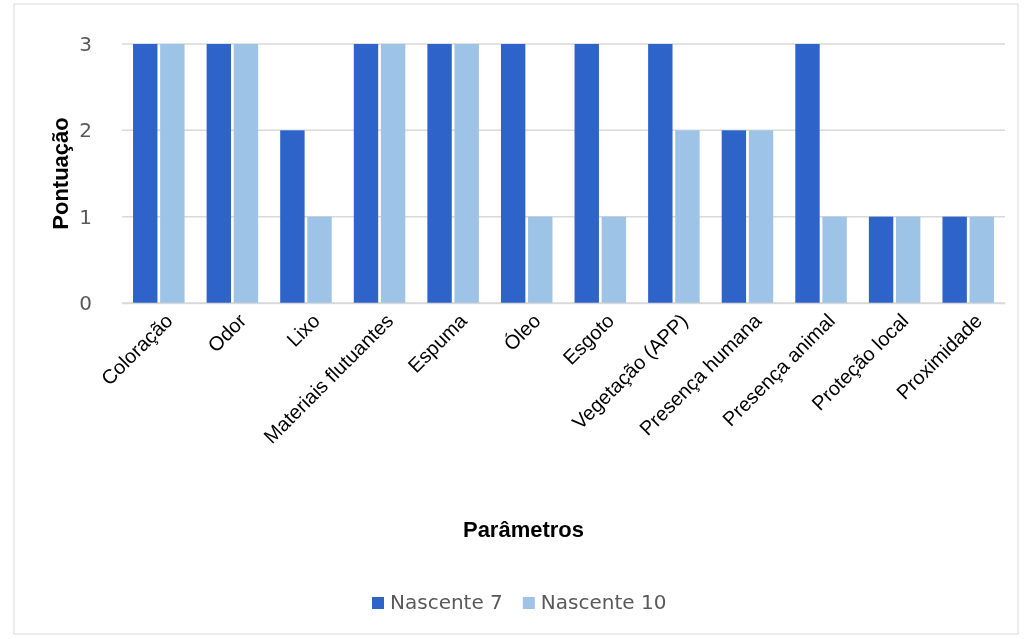  Describe the element at coordinates (303, 330) in the screenshot. I see `x-tick-label: Lixo` at that location.